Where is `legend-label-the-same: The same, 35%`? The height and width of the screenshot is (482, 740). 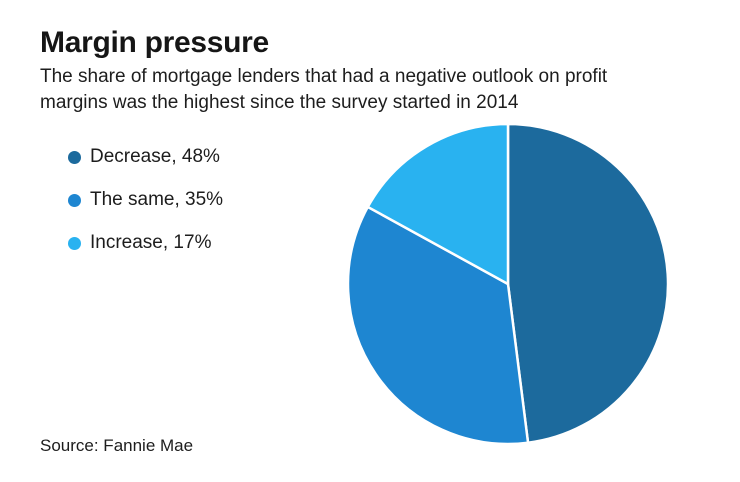 legend-label-the-same: The same, 35% is located at coordinates (157, 199).